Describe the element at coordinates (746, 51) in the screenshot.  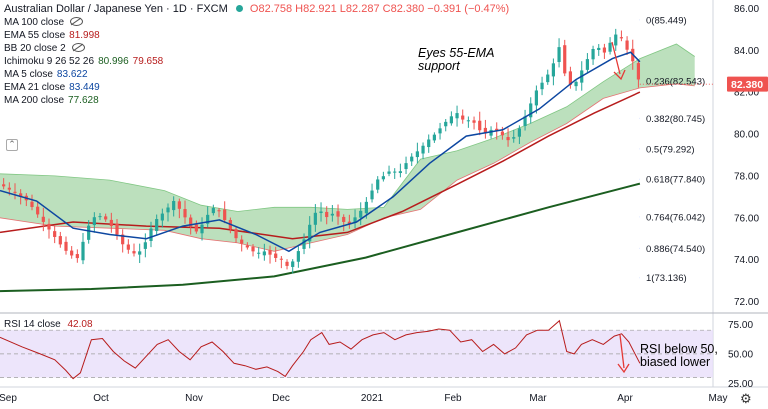
I see `price-tick-label: 84.00` at that location.